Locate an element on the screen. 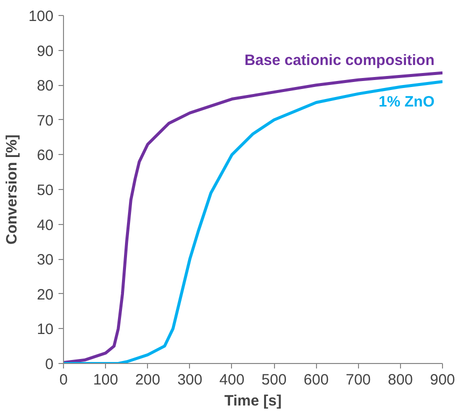 The width and height of the screenshot is (468, 419). x-axis-title: Time [s] is located at coordinates (253, 401).